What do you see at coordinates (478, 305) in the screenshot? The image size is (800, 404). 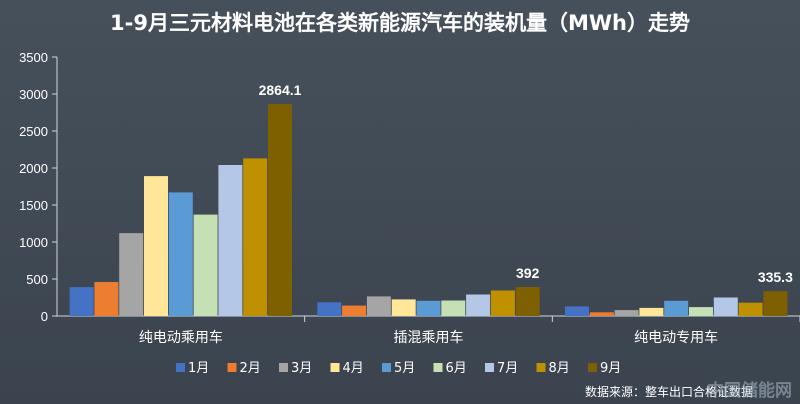 I see `bar-7月-插混乘用车` at bounding box center [478, 305].